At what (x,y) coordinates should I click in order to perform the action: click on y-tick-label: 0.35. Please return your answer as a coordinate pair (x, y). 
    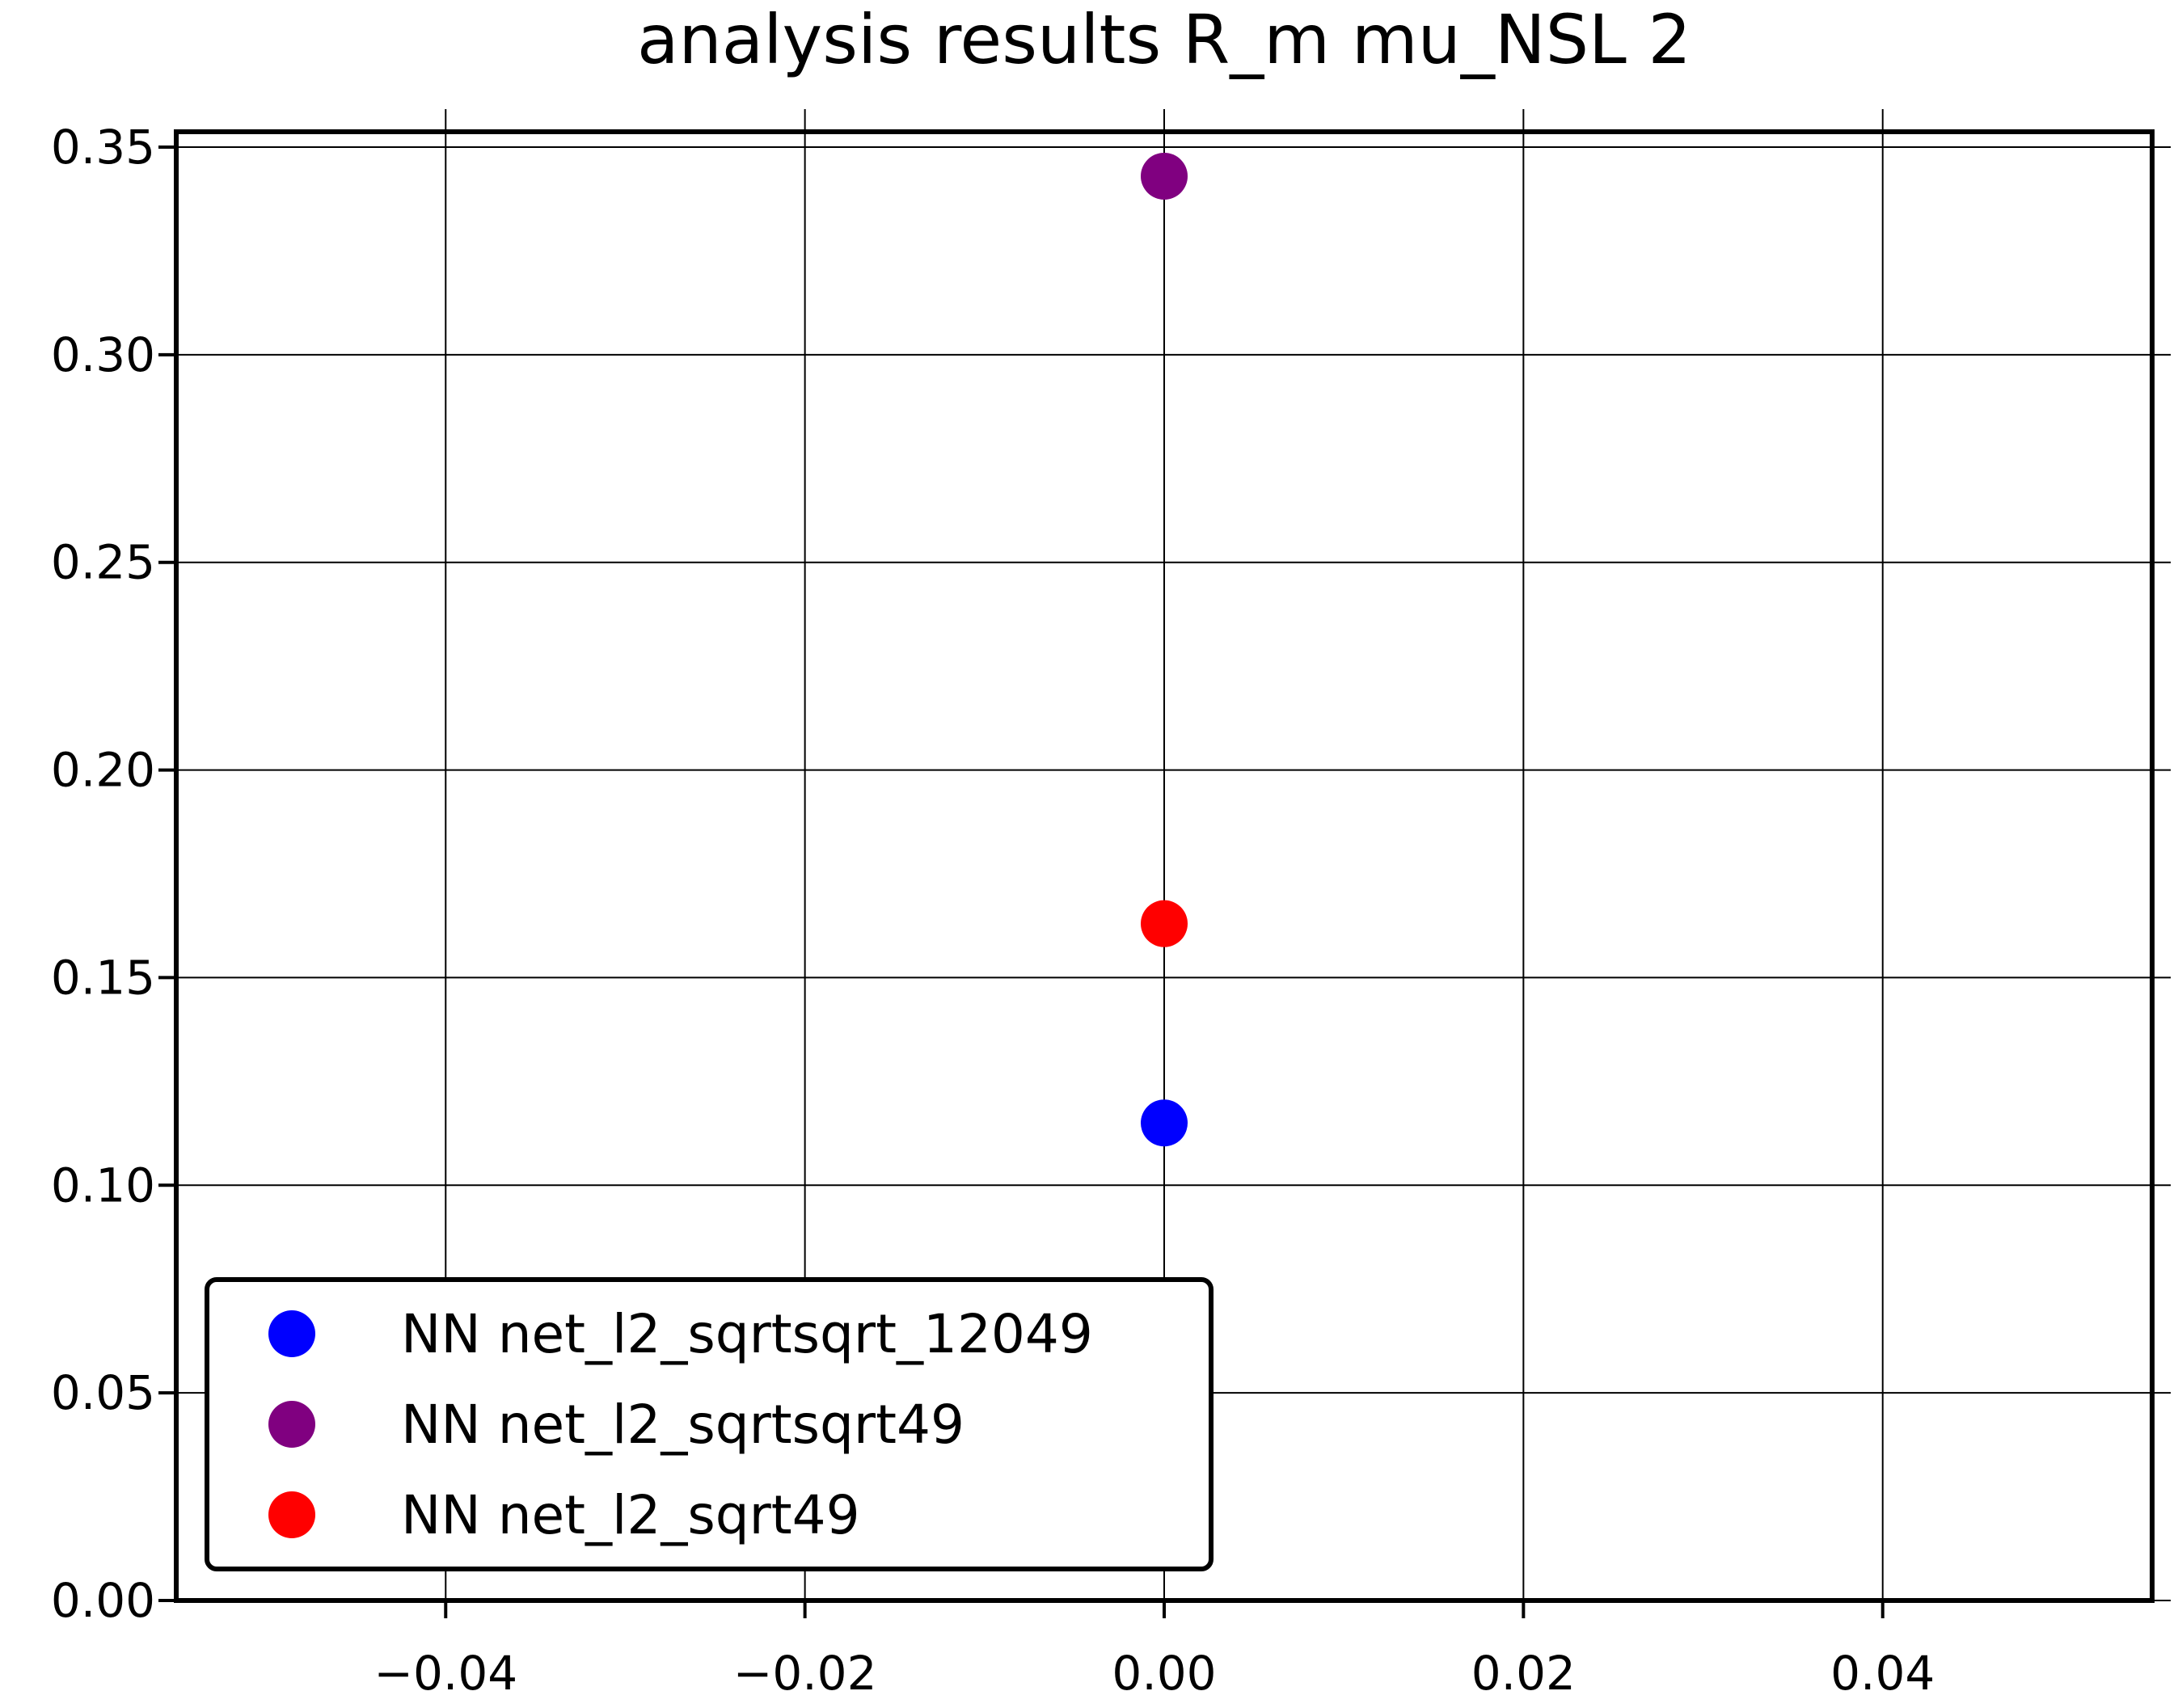
    Looking at the image, I should click on (103, 147).